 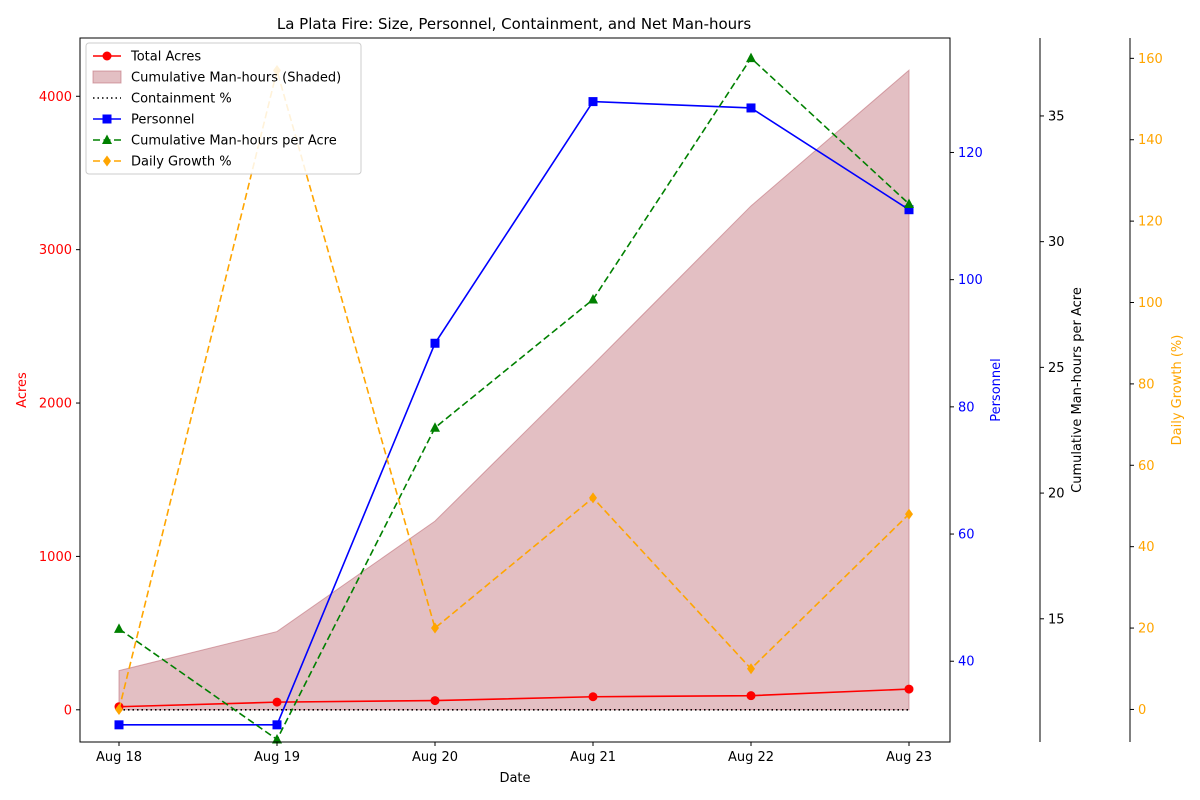 I want to click on y-axis-acres: 0 1000 2000 3000 4000, so click(x=59, y=404).